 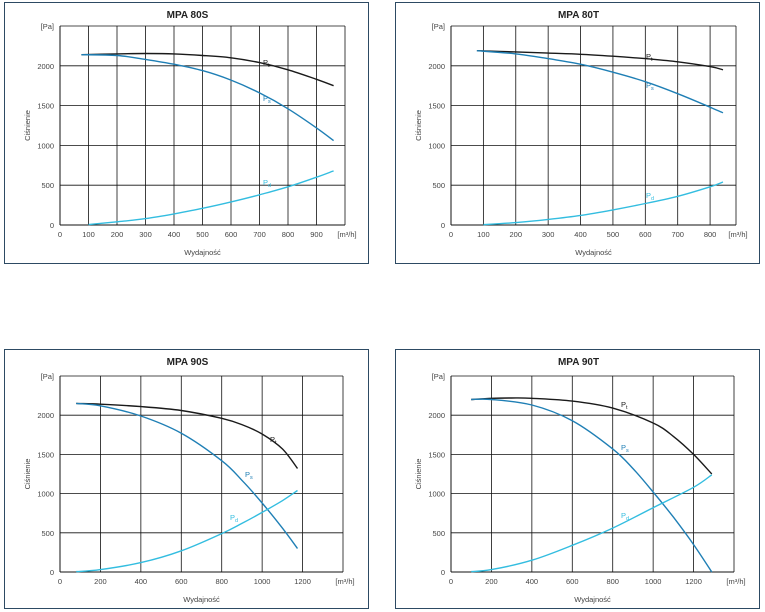 What do you see at coordinates (578, 15) in the screenshot?
I see `chart-title: MPA 80T` at bounding box center [578, 15].